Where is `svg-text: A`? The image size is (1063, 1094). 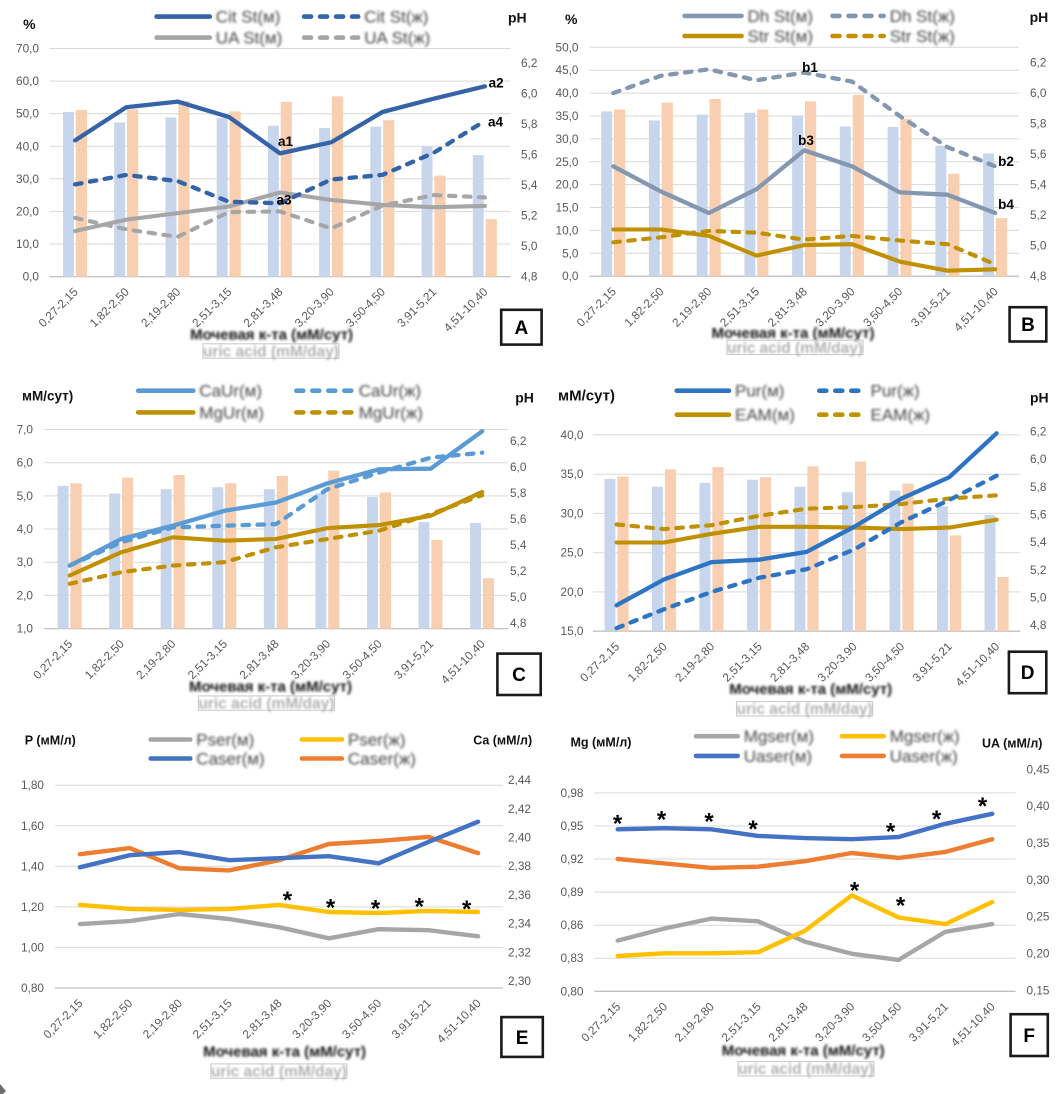
svg-text: A is located at coordinates (522, 328).